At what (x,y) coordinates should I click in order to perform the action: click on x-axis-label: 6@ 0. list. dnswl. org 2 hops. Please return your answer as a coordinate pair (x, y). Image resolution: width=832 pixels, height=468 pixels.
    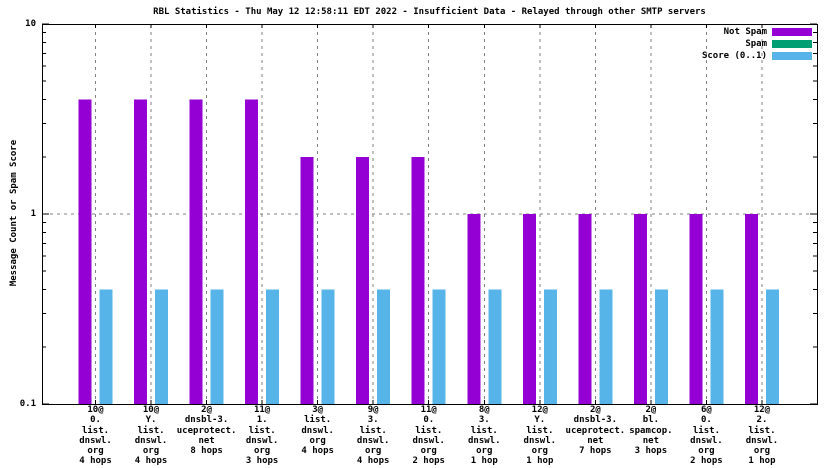
    Looking at the image, I should click on (706, 436).